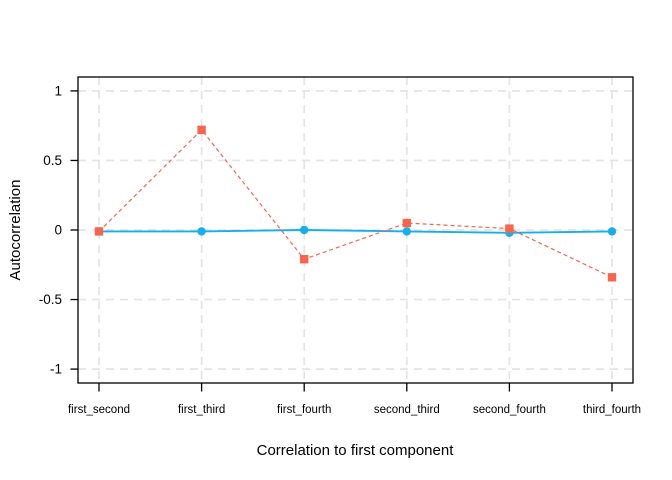  Describe the element at coordinates (407, 410) in the screenshot. I see `x-category-label: second_third` at that location.